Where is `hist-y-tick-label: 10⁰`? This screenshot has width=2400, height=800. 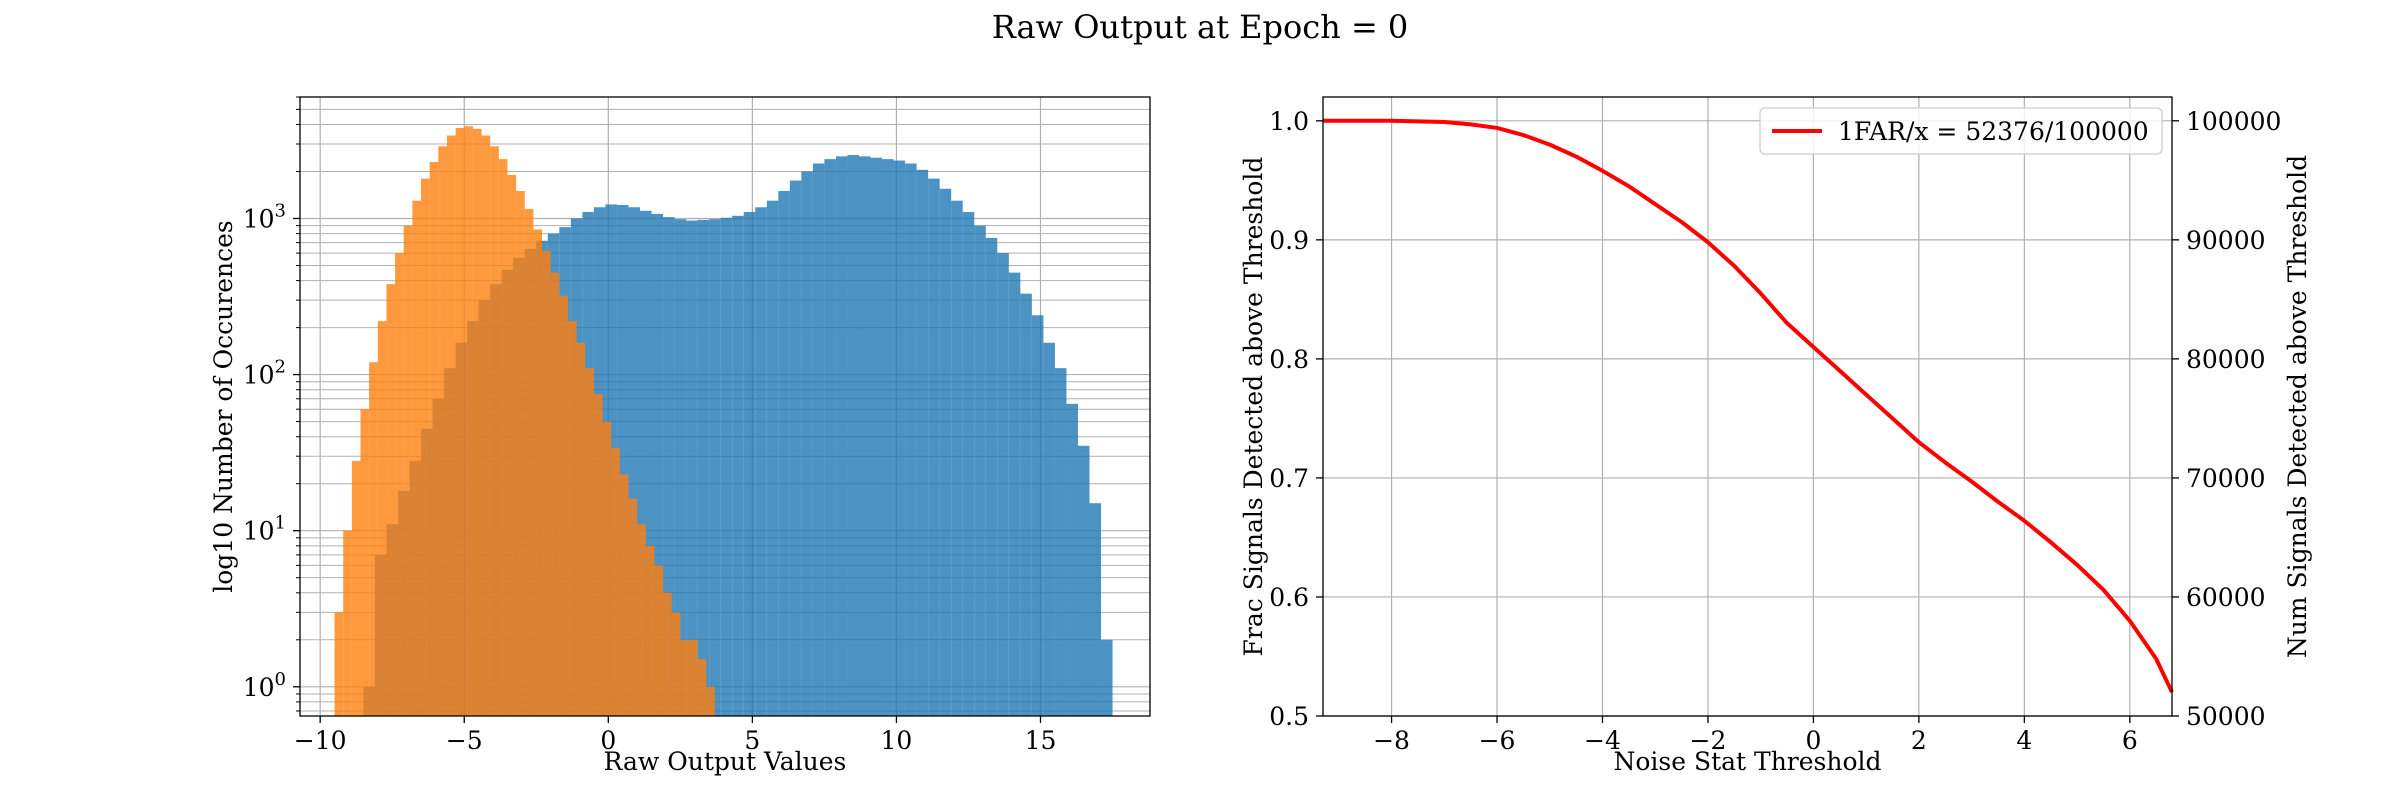 hist-y-tick-label: 10⁰ is located at coordinates (264, 685).